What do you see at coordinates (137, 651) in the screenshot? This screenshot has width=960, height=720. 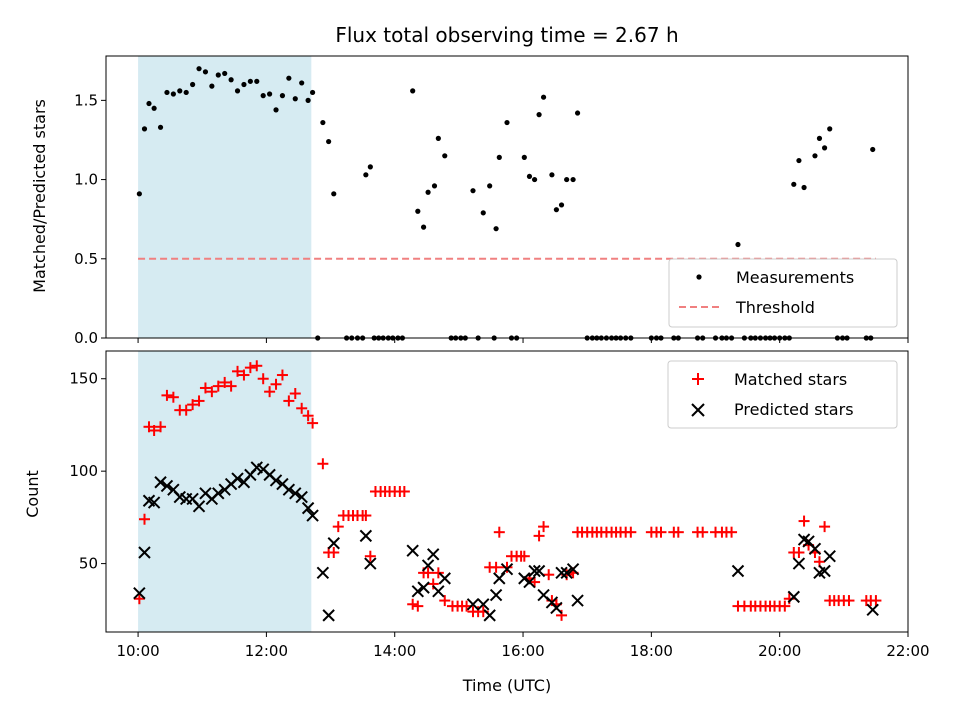 I see `x-tick-label: 10:00` at bounding box center [137, 651].